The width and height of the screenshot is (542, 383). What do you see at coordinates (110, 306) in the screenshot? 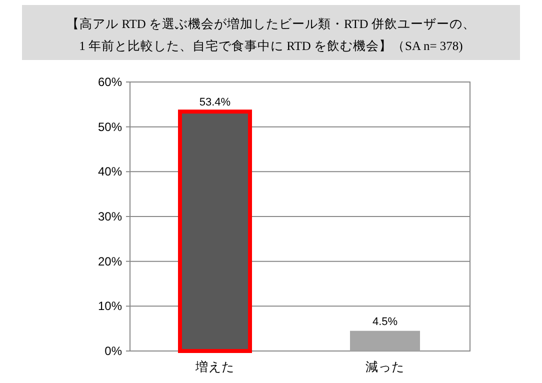
I see `y-tick-label: 10%` at bounding box center [110, 306].